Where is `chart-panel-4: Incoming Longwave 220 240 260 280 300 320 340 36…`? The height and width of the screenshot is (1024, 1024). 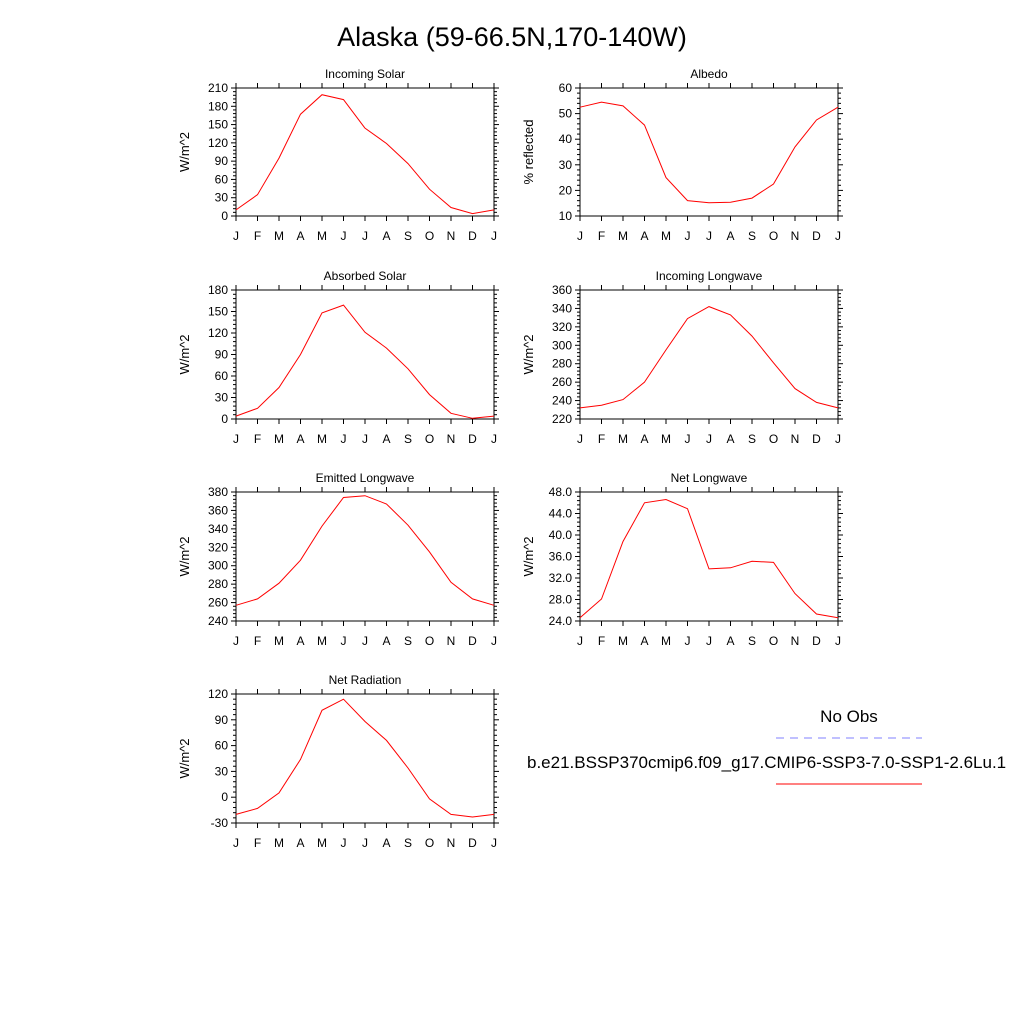
chart-panel-4: Incoming Longwave 220 240 260 280 300 320 340 36… is located at coordinates (682, 357).